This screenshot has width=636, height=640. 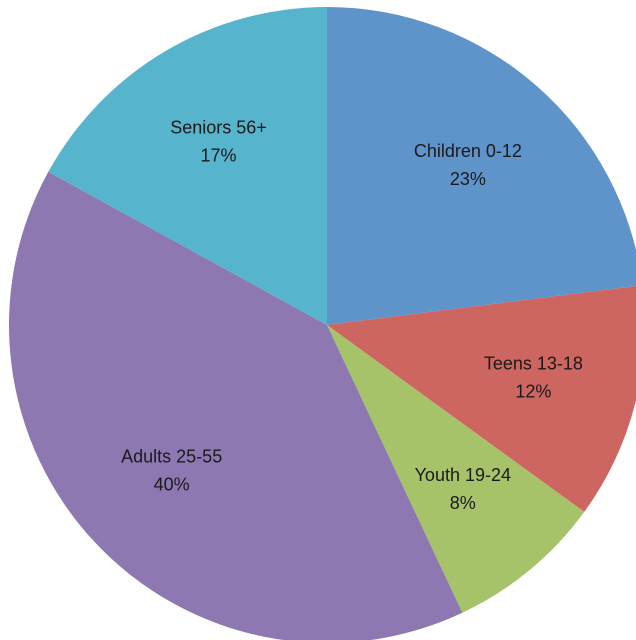 I want to click on slice-value-label: 40%, so click(x=172, y=485).